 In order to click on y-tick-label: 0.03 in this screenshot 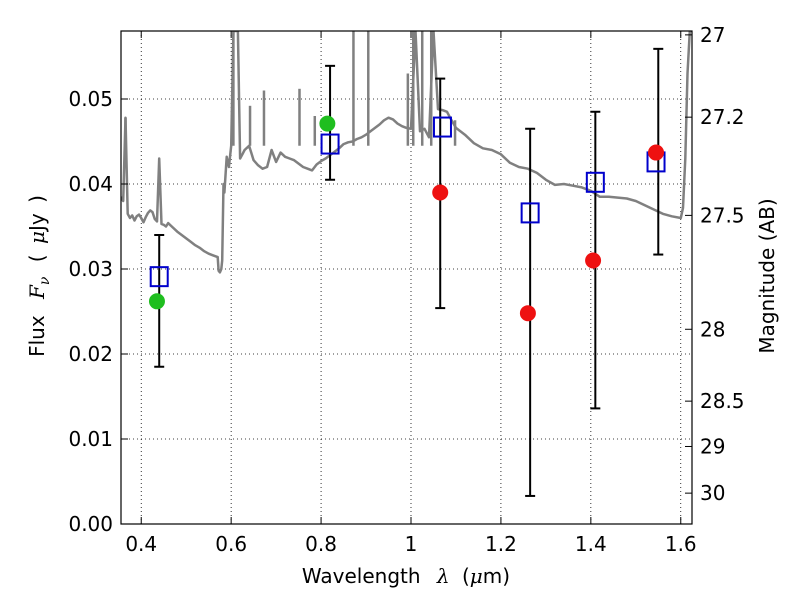, I will do `click(90, 269)`.